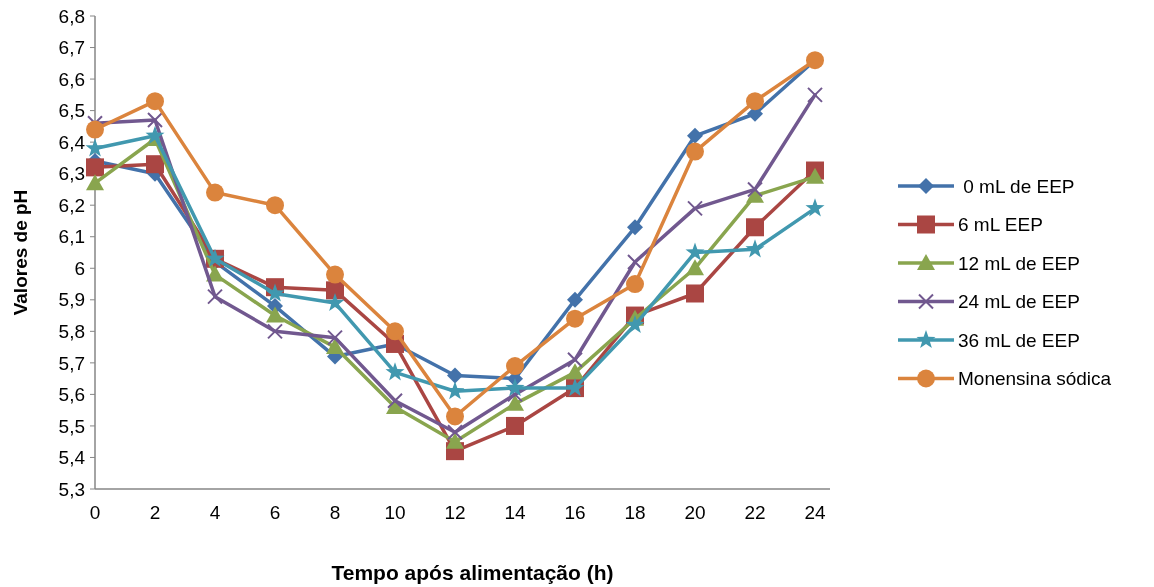 This screenshot has height=587, width=1154. Describe the element at coordinates (71, 48) in the screenshot. I see `y-tick-label: 6,7` at that location.